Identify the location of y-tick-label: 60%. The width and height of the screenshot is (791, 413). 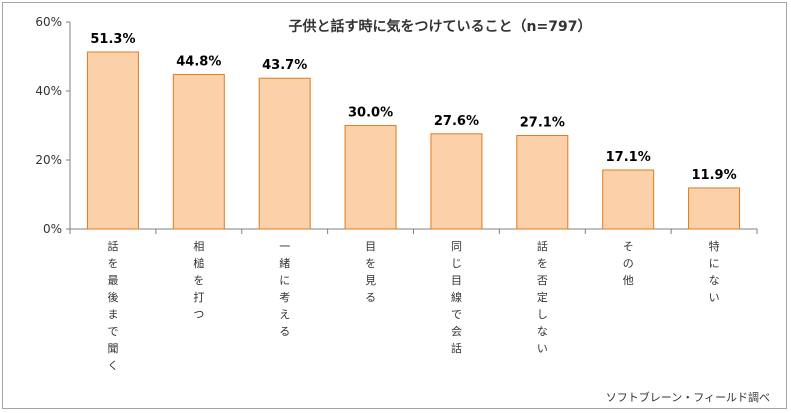
(48, 22).